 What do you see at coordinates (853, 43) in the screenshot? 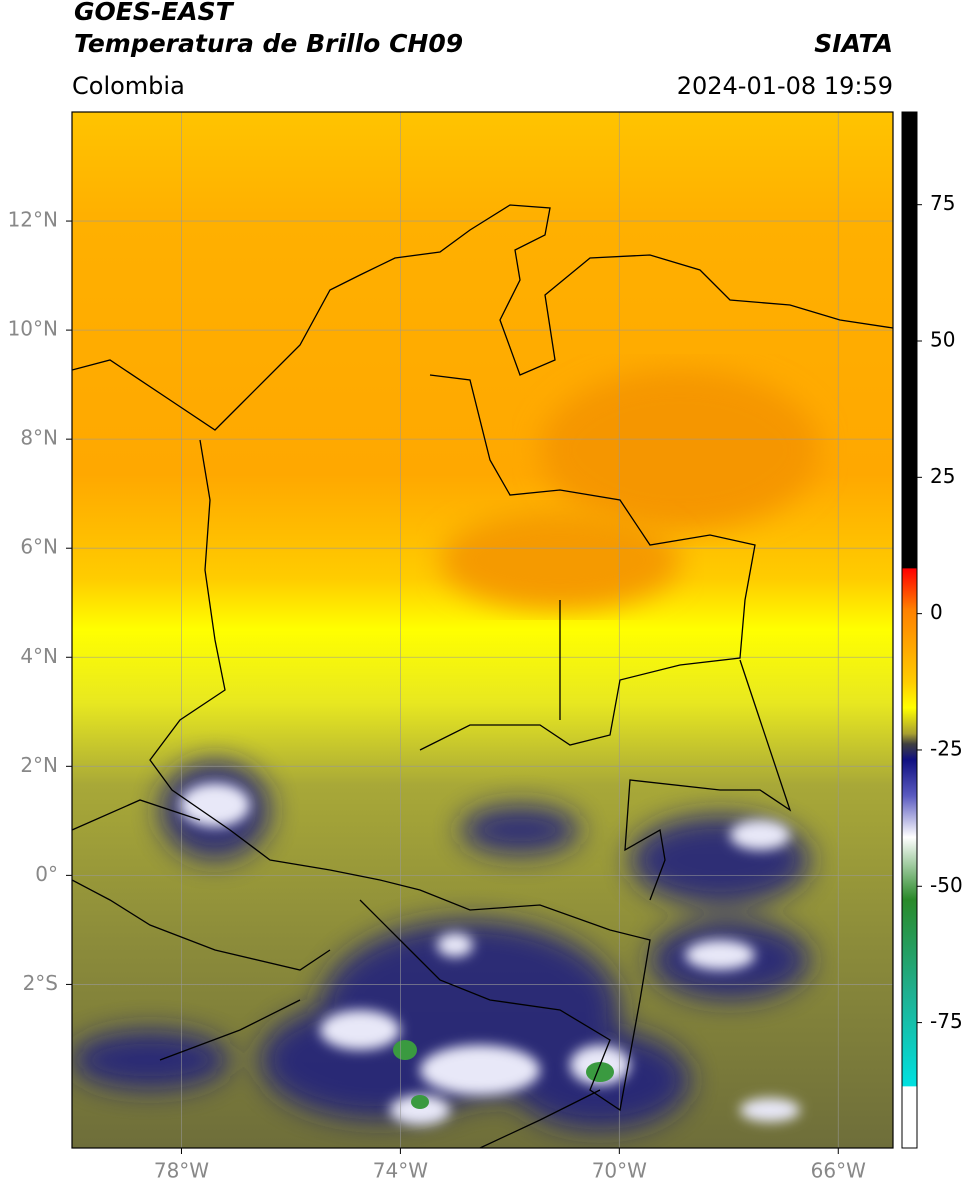
I see `source: SIATA` at bounding box center [853, 43].